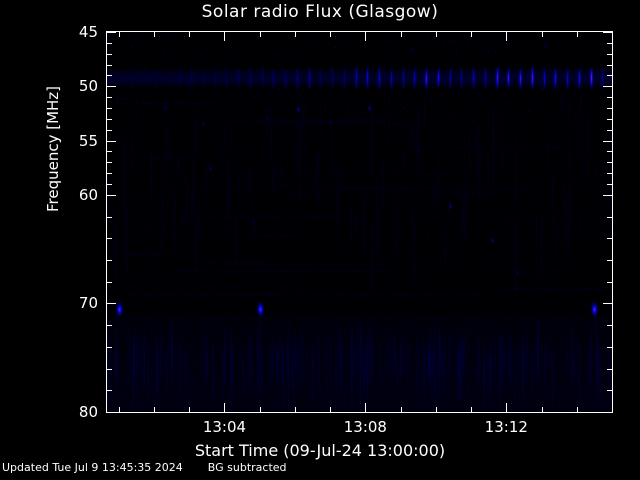 This screenshot has height=480, width=640. Describe the element at coordinates (92, 467) in the screenshot. I see `footer-updated-text: Updated Tue Jul 9 13:45:35 2024` at that location.